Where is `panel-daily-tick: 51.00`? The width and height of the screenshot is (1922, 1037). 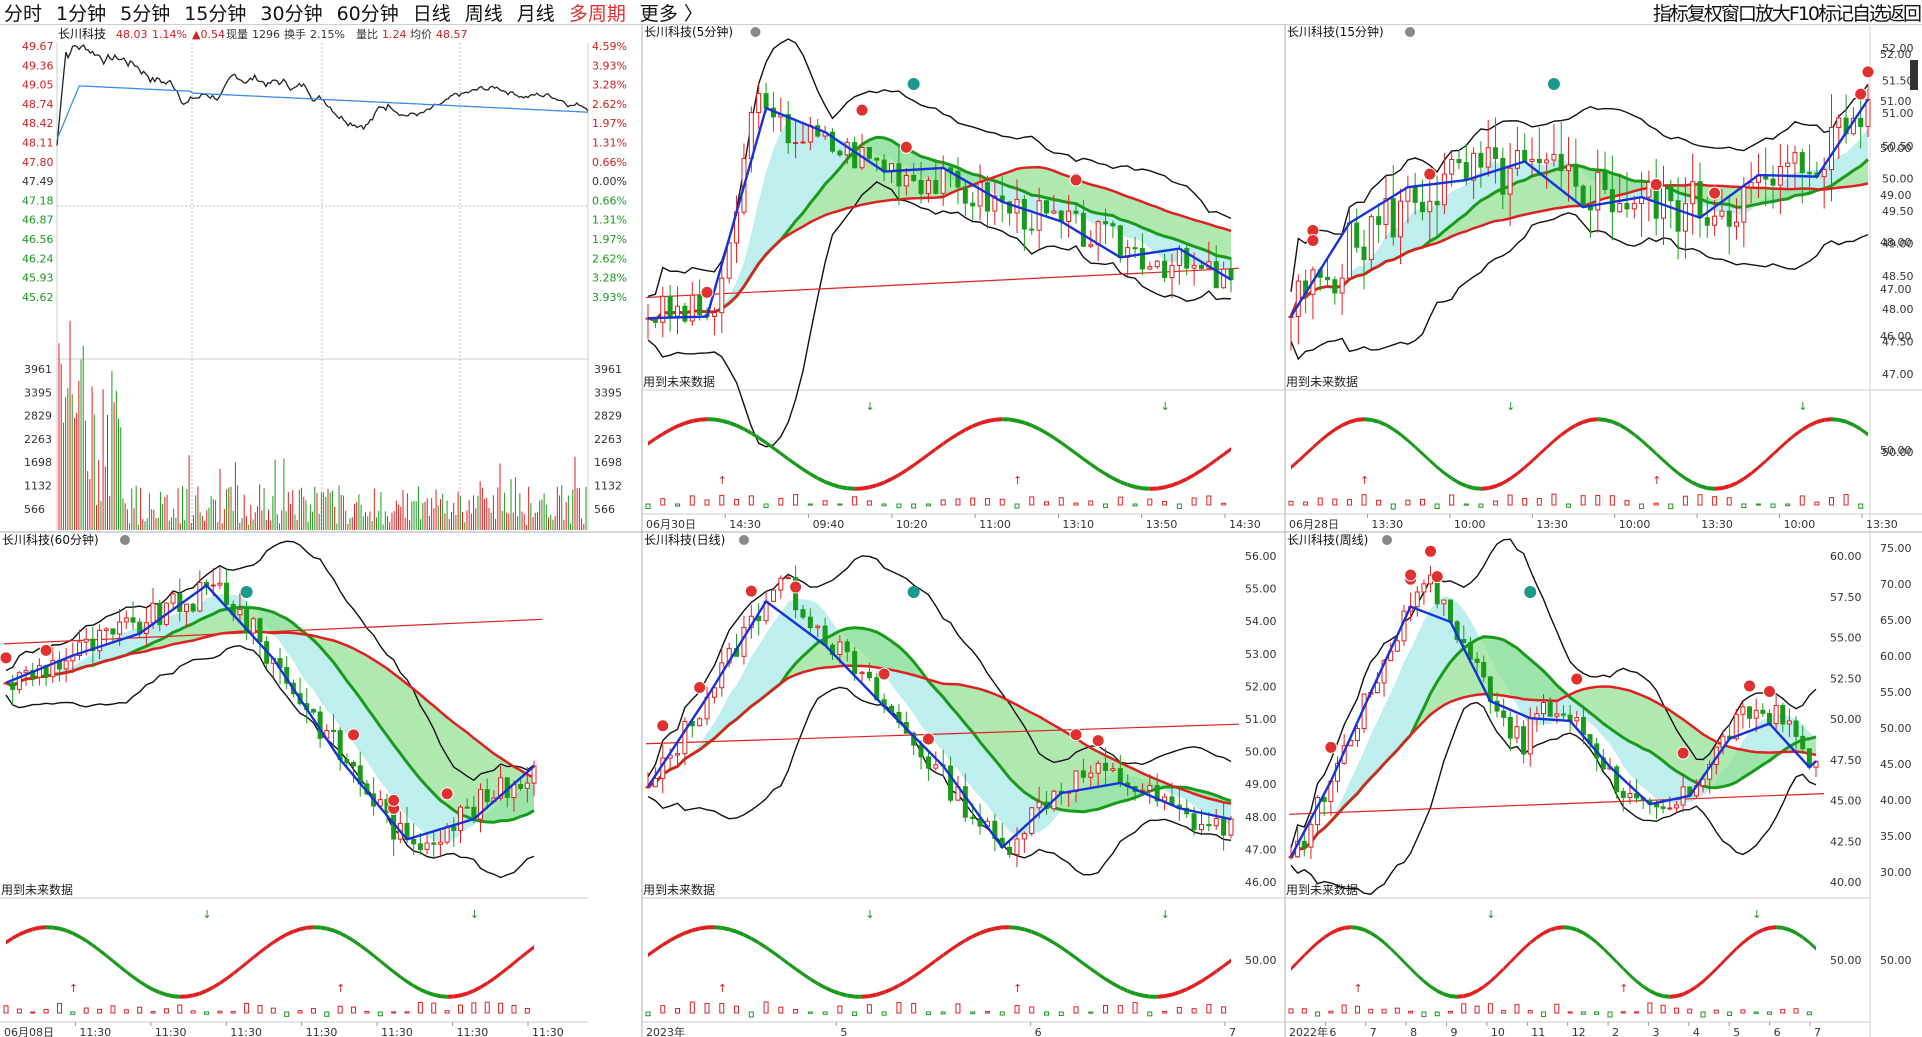
panel-daily-tick: 51.00 is located at coordinates (1261, 719).